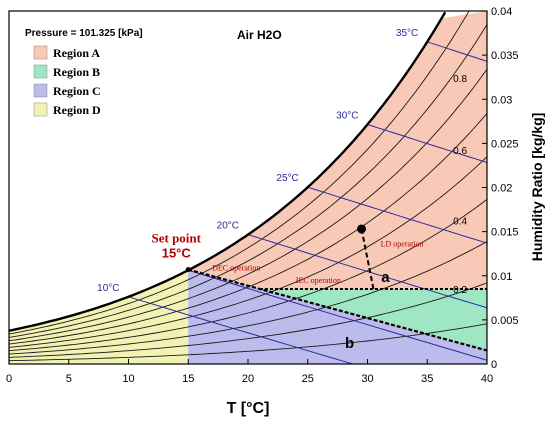  I want to click on dec-operation-line, so click(337, 310).